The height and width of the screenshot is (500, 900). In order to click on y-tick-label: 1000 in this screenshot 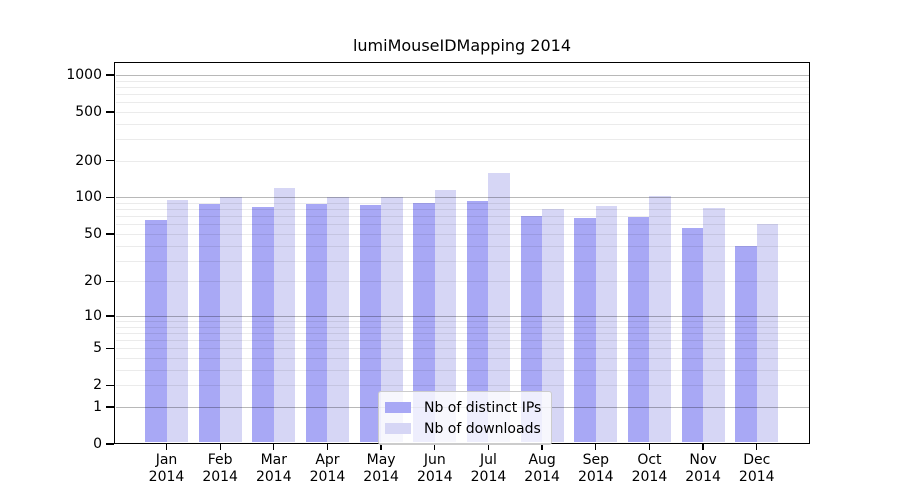, I will do `click(84, 74)`.